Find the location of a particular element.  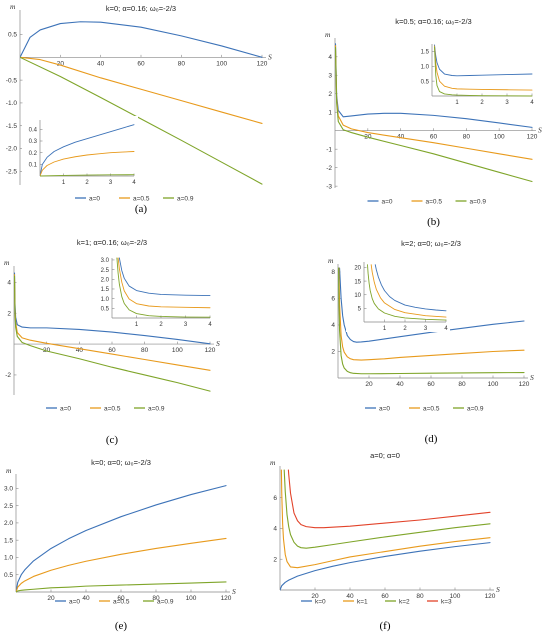

chart-title: k=0.5; α=0.16; ω₀=-2/3 is located at coordinates (433, 21).